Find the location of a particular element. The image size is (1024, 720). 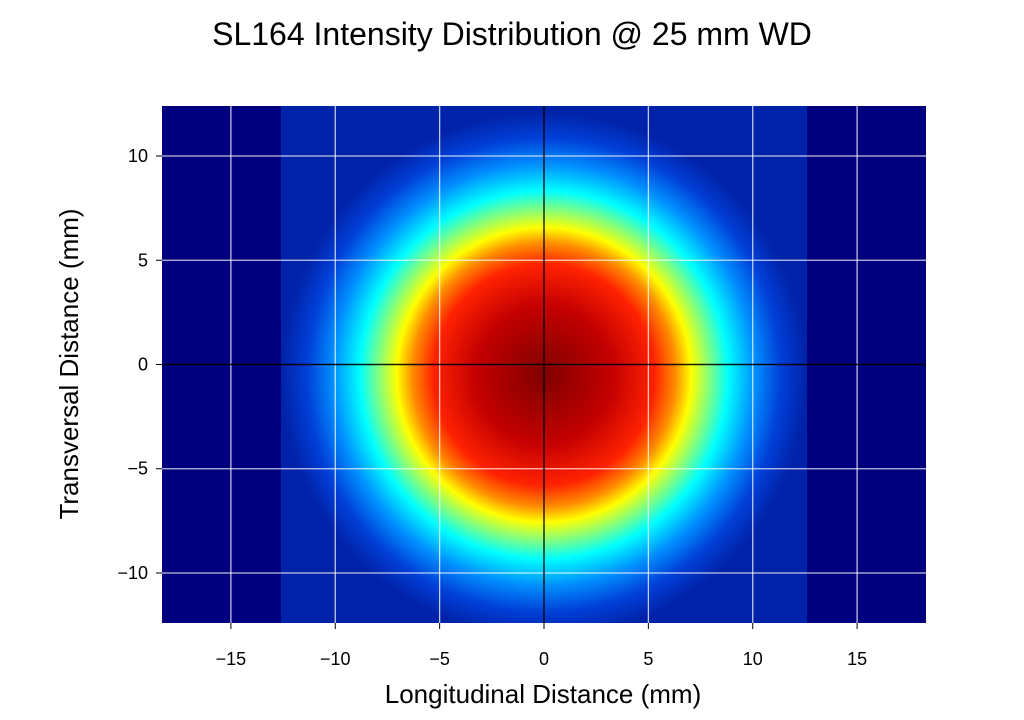

x-tick-label: −15 is located at coordinates (231, 659).